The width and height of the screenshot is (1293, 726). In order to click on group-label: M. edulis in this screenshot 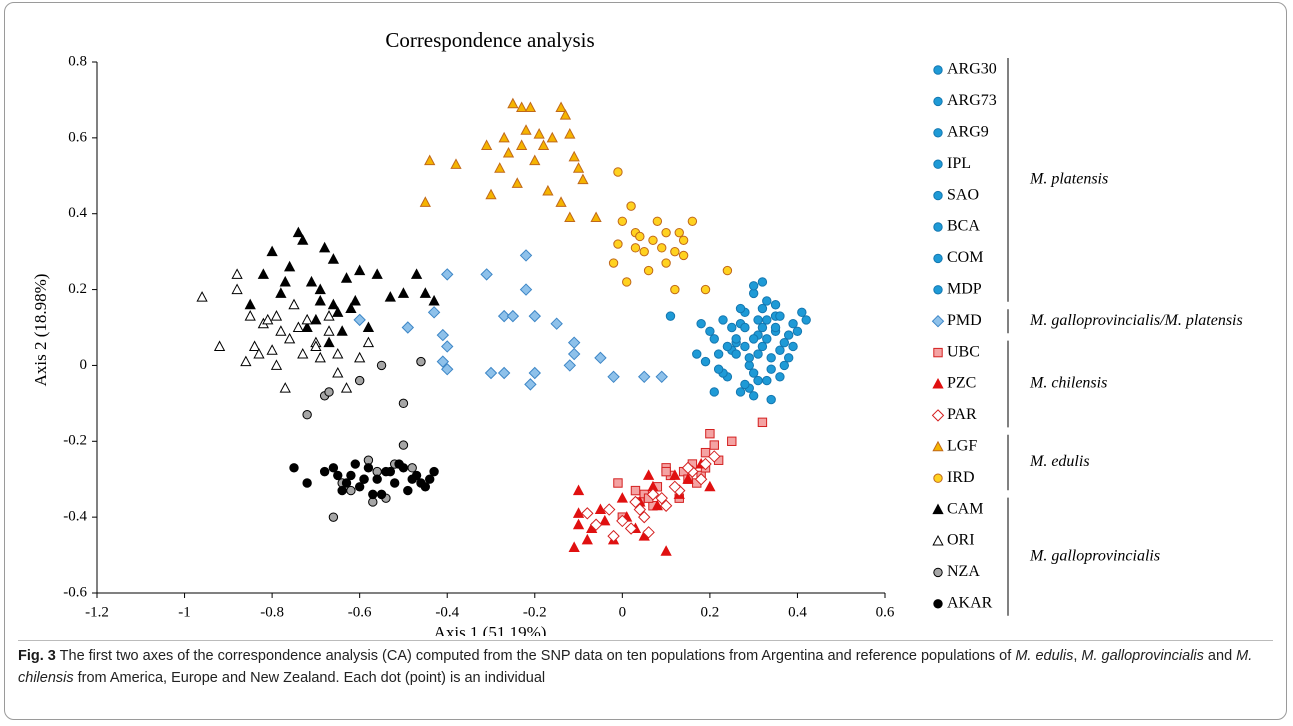, I will do `click(1059, 461)`.